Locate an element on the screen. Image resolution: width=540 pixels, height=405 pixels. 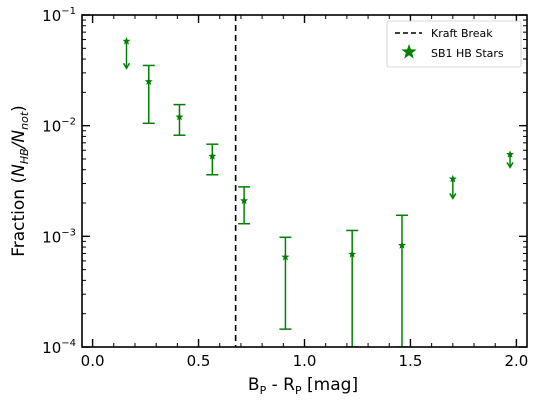
y-tick-label: 10⁻⁴ is located at coordinates (59, 347).